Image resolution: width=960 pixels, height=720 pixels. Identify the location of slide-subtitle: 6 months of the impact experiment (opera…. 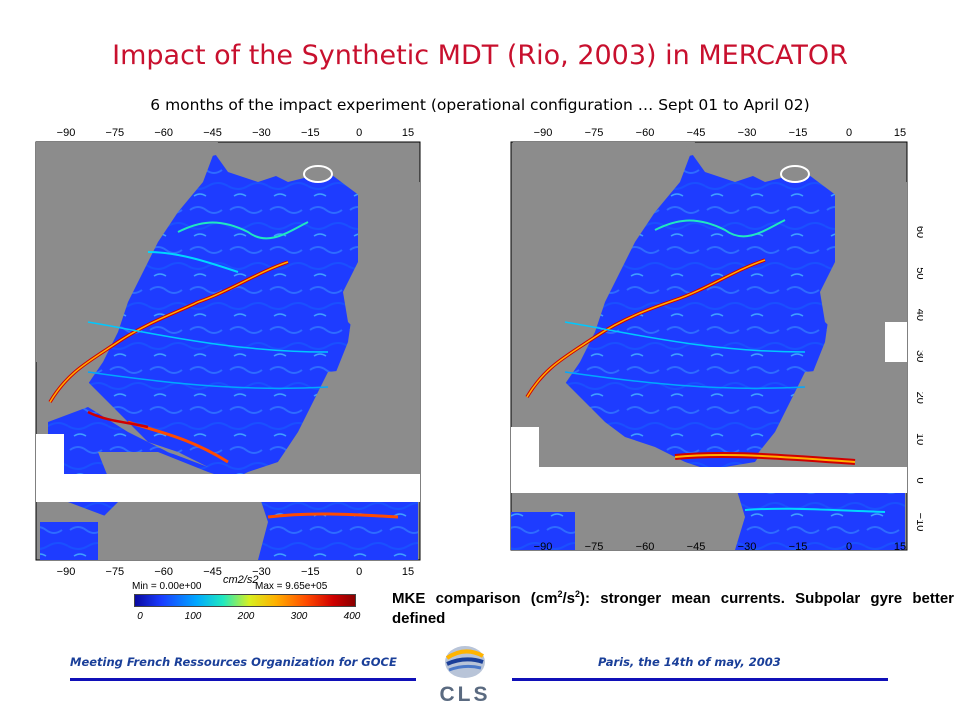
(480, 105).